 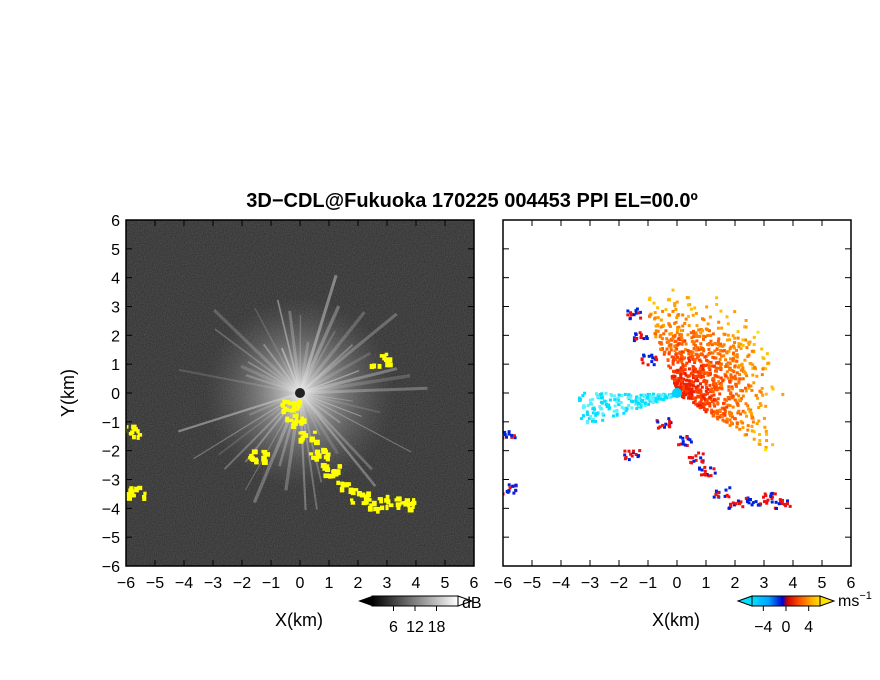 I want to click on velocity-x-tick-label: −1, so click(x=648, y=583).